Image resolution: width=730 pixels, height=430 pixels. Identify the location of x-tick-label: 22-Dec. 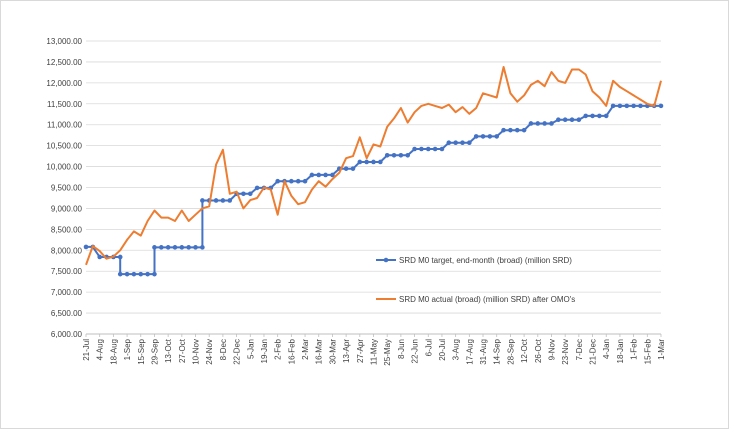
(237, 352).